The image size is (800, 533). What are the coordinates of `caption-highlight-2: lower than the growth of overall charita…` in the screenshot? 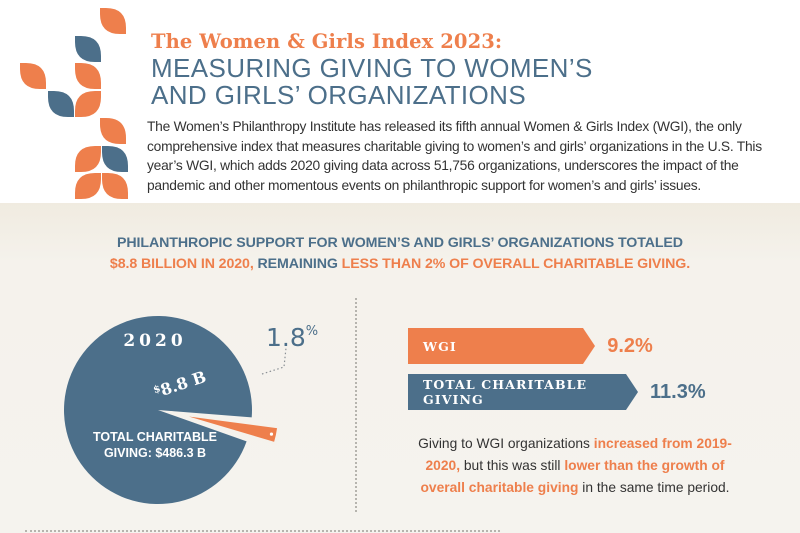 It's located at (572, 476).